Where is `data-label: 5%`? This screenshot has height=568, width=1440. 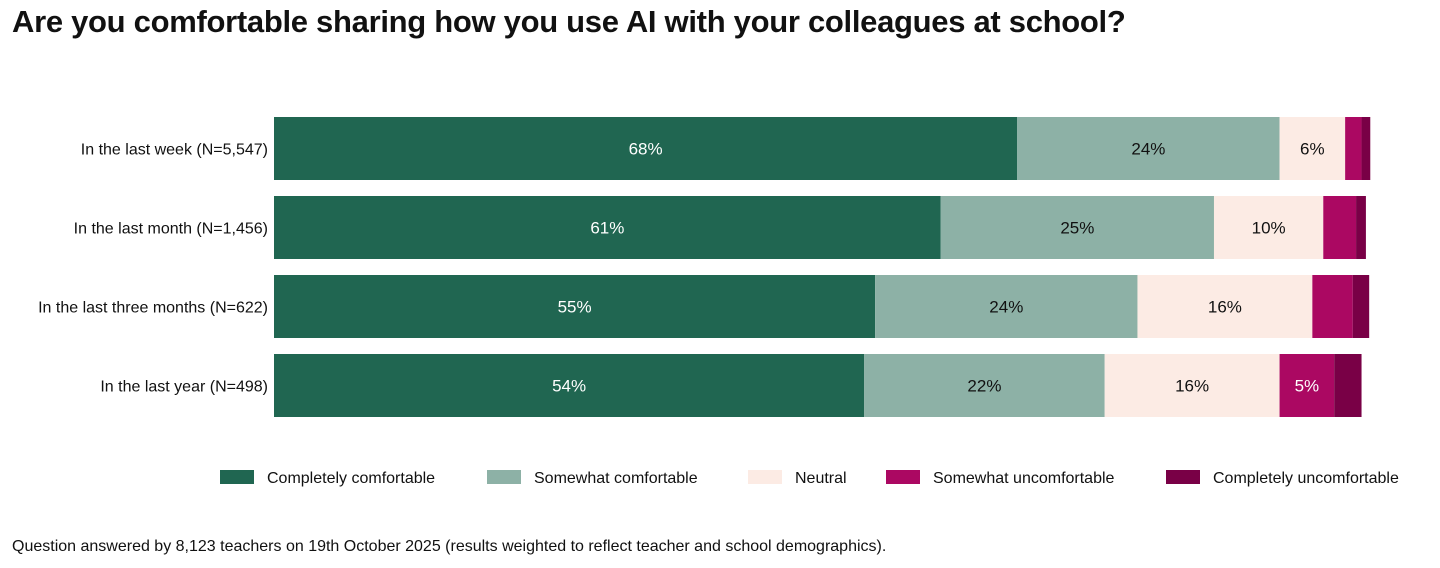 data-label: 5% is located at coordinates (1307, 386).